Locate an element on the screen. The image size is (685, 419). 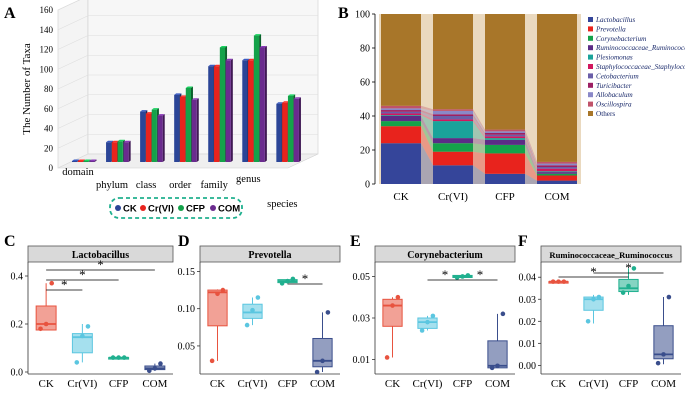
x-category-label-genus: genus is located at coordinates (248, 179).